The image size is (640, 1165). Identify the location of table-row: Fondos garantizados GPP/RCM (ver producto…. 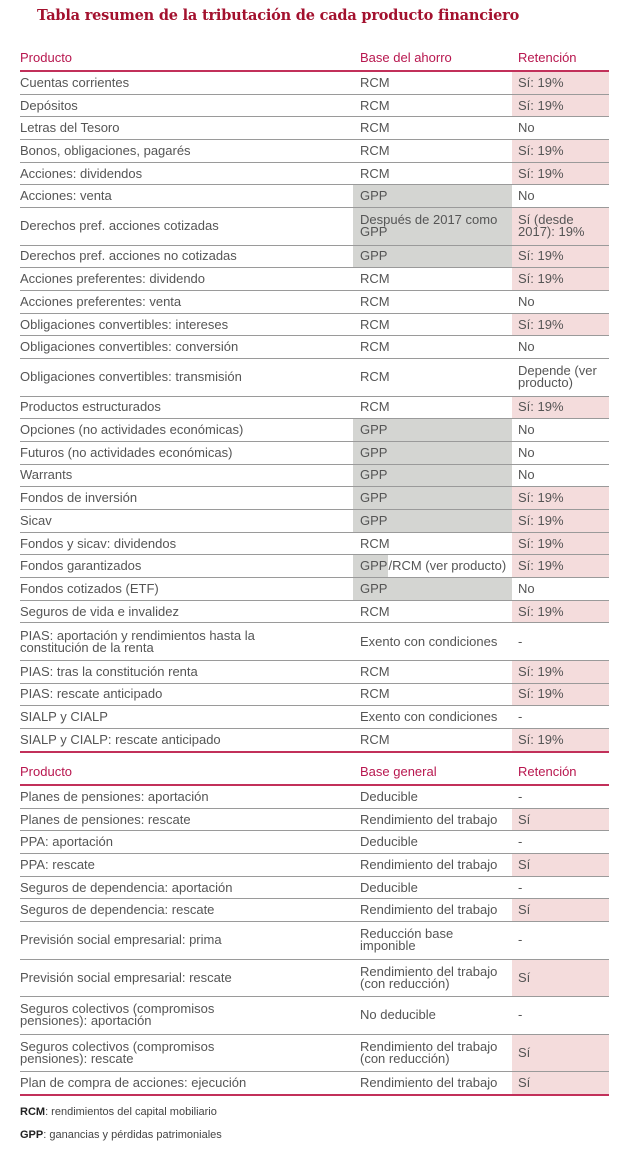
(314, 567).